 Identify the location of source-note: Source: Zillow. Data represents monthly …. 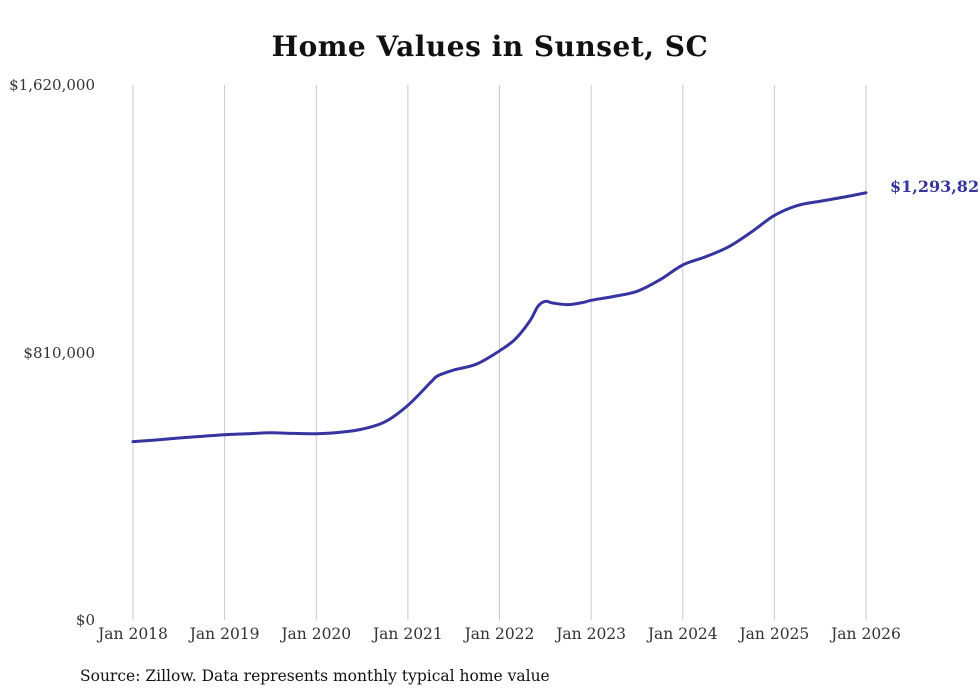
(315, 676).